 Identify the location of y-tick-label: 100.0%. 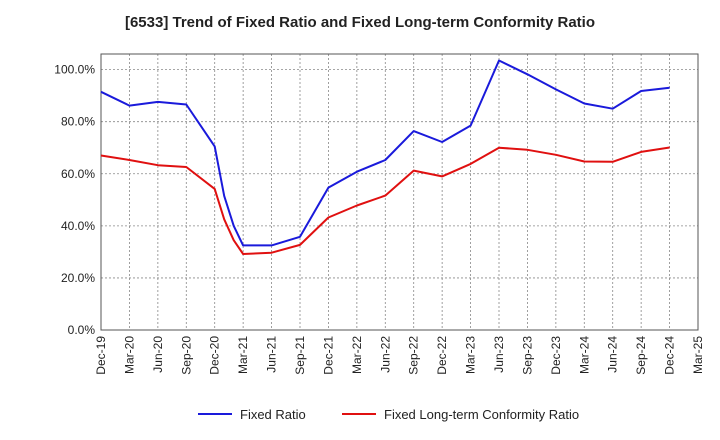
(74, 70).